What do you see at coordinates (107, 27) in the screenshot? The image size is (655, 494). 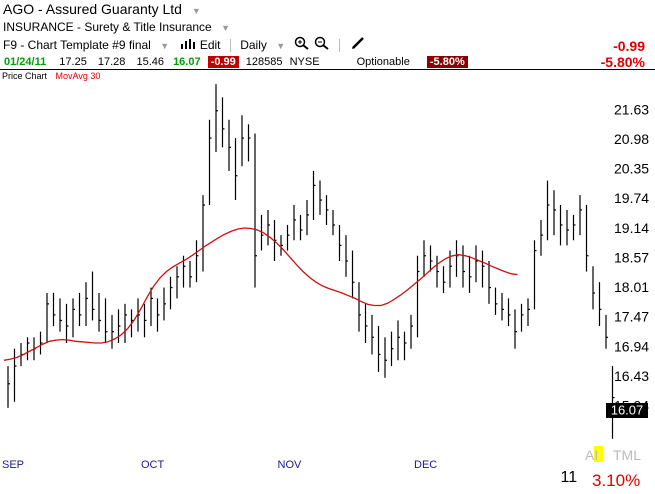 I see `industry-label: INSURANCE - Surety & Title Insurance` at bounding box center [107, 27].